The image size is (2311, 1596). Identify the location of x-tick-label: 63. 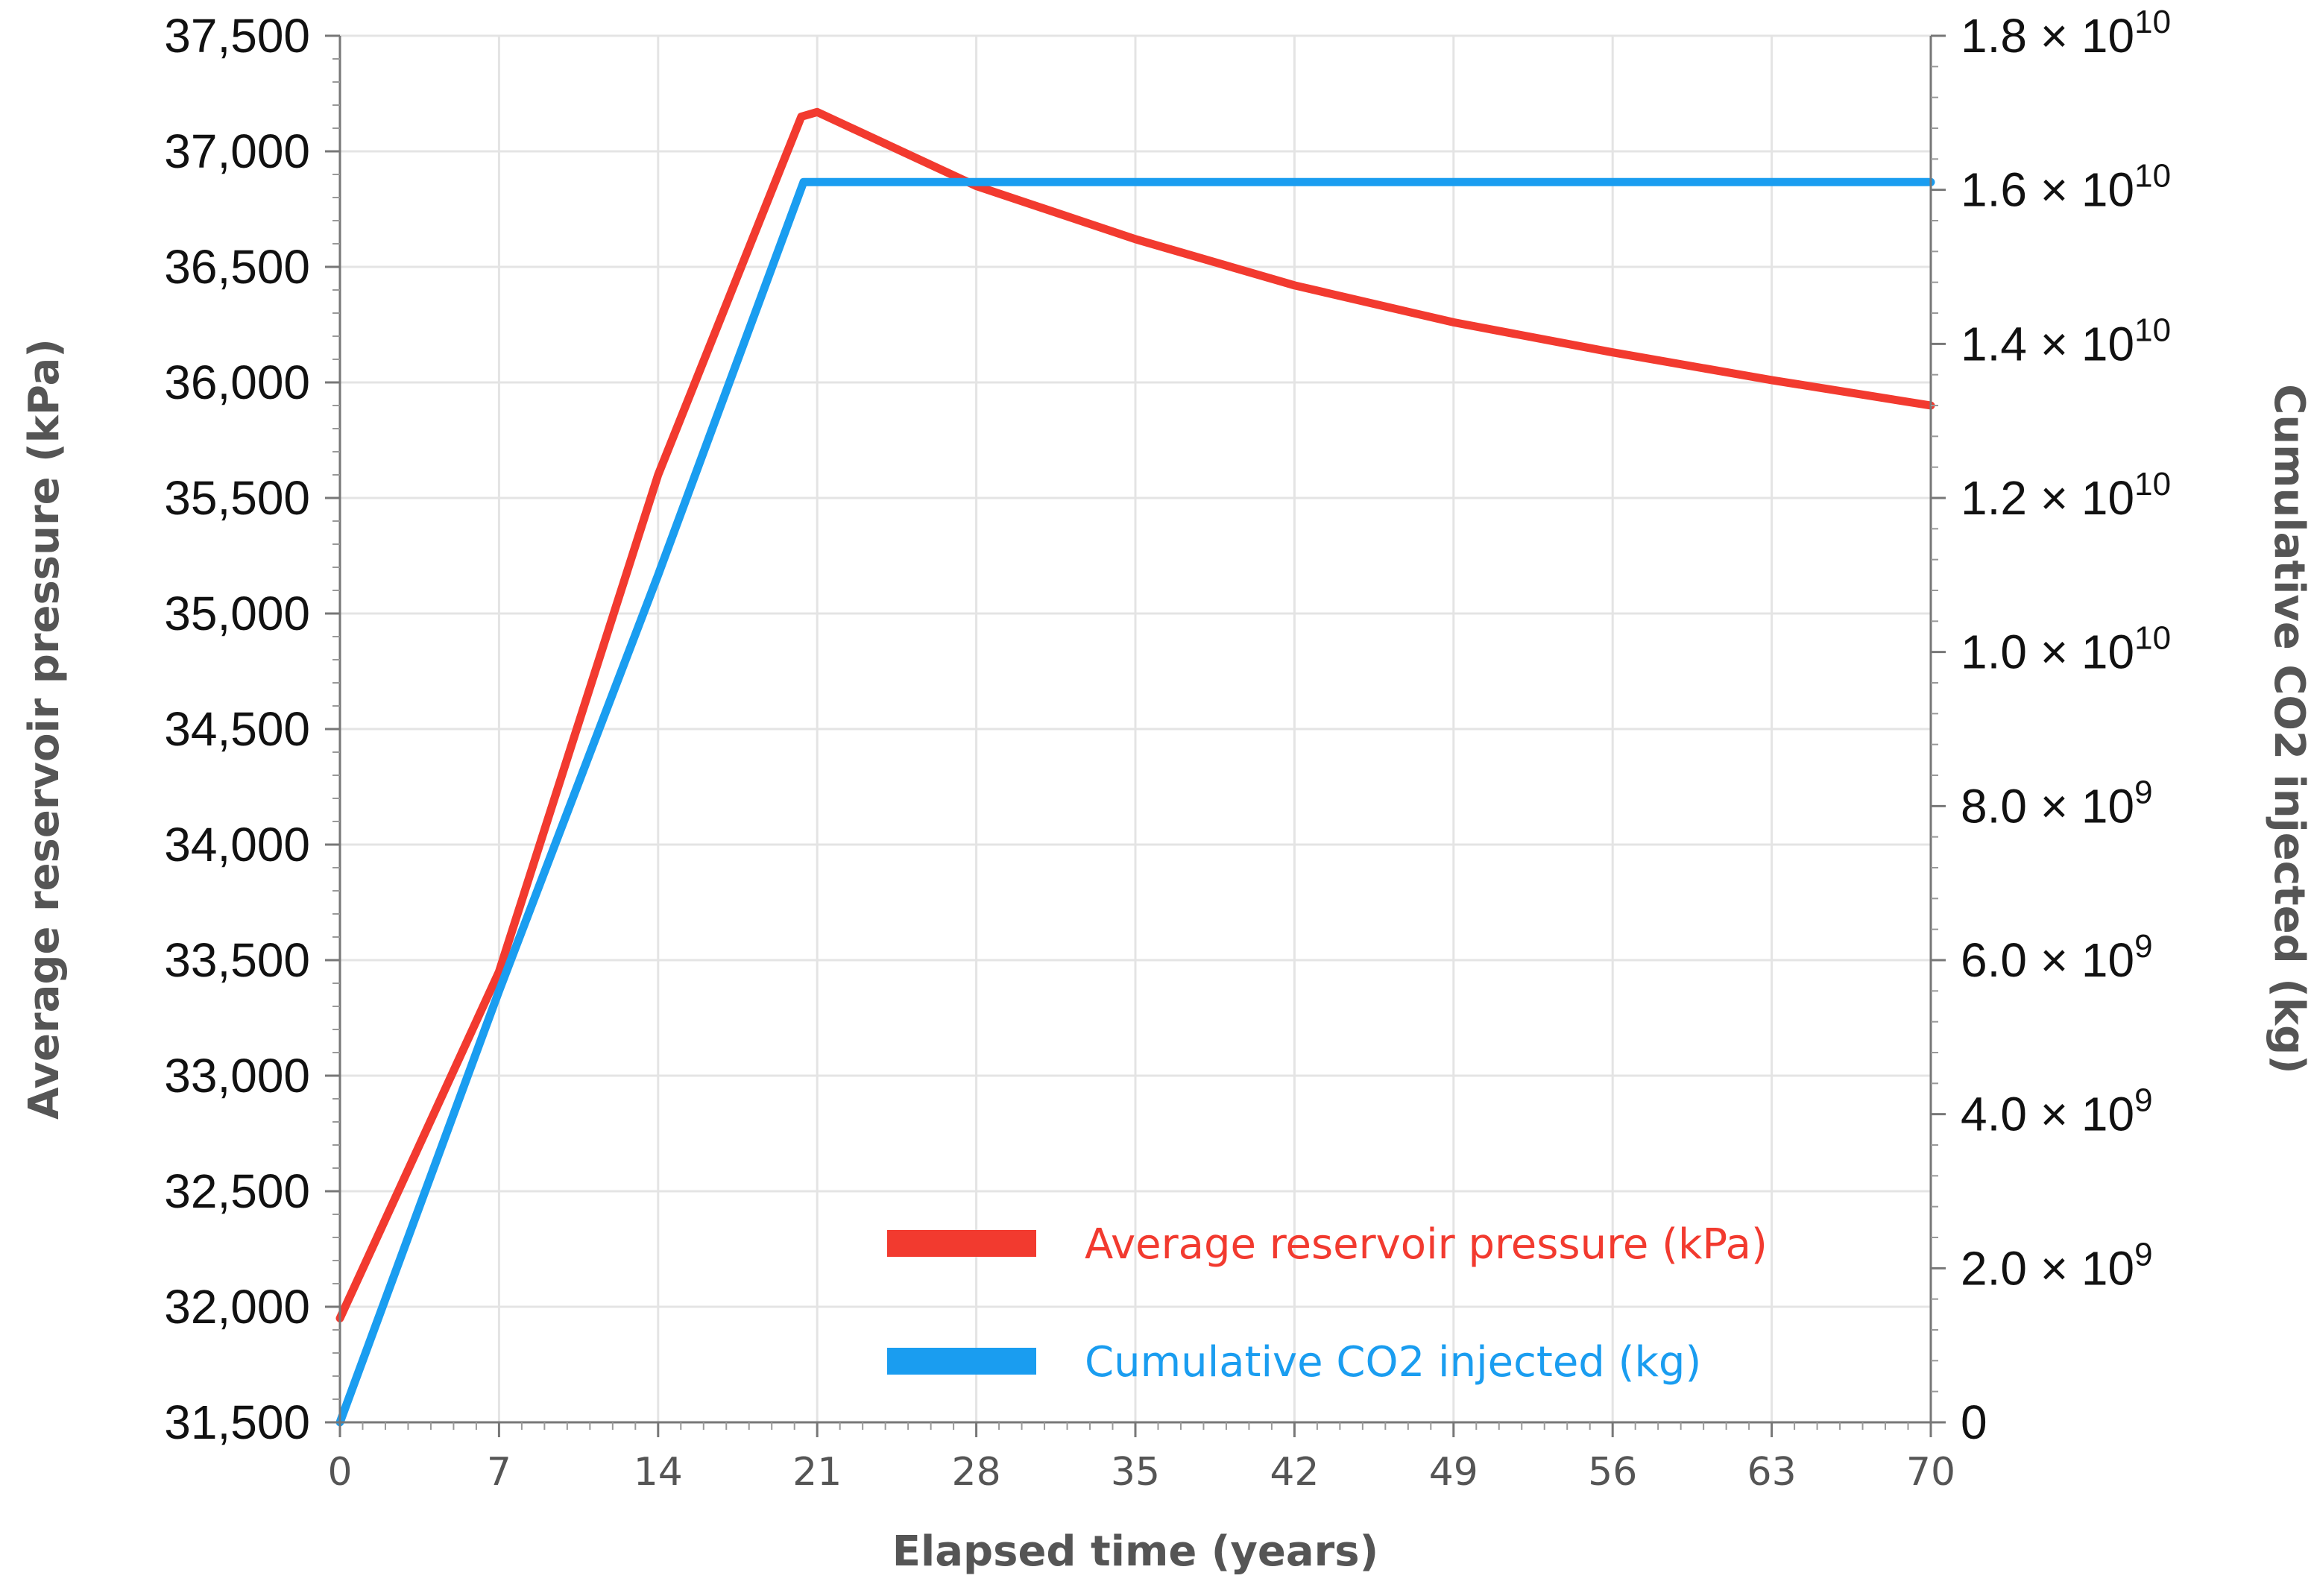
(1772, 1472).